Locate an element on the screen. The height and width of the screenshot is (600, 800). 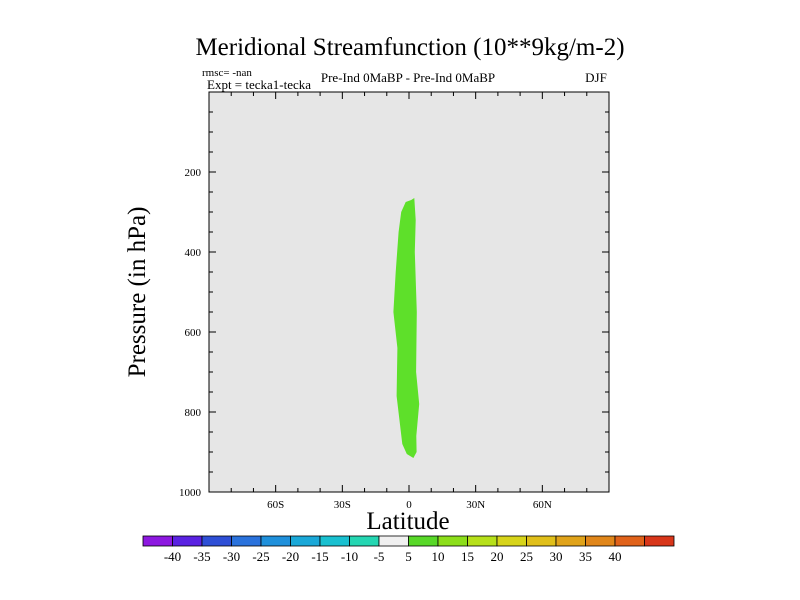
colorbar-label: -10 is located at coordinates (349, 556).